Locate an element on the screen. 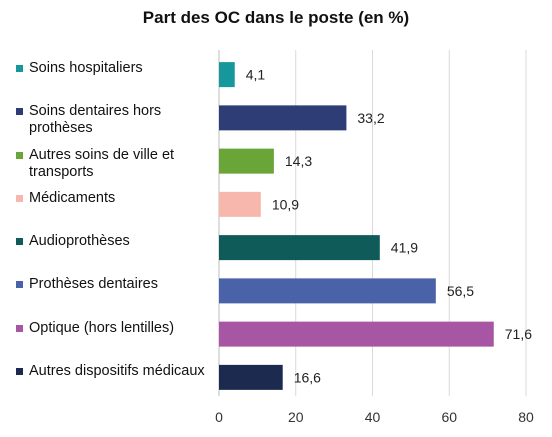 This screenshot has height=437, width=552. category-text: Autres soins de ville et transports is located at coordinates (102, 163).